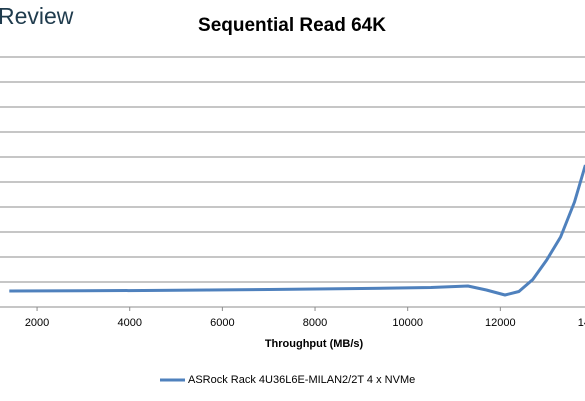 This screenshot has width=585, height=401. What do you see at coordinates (314, 344) in the screenshot?
I see `x-axis-title: Throughput (MB/s)` at bounding box center [314, 344].